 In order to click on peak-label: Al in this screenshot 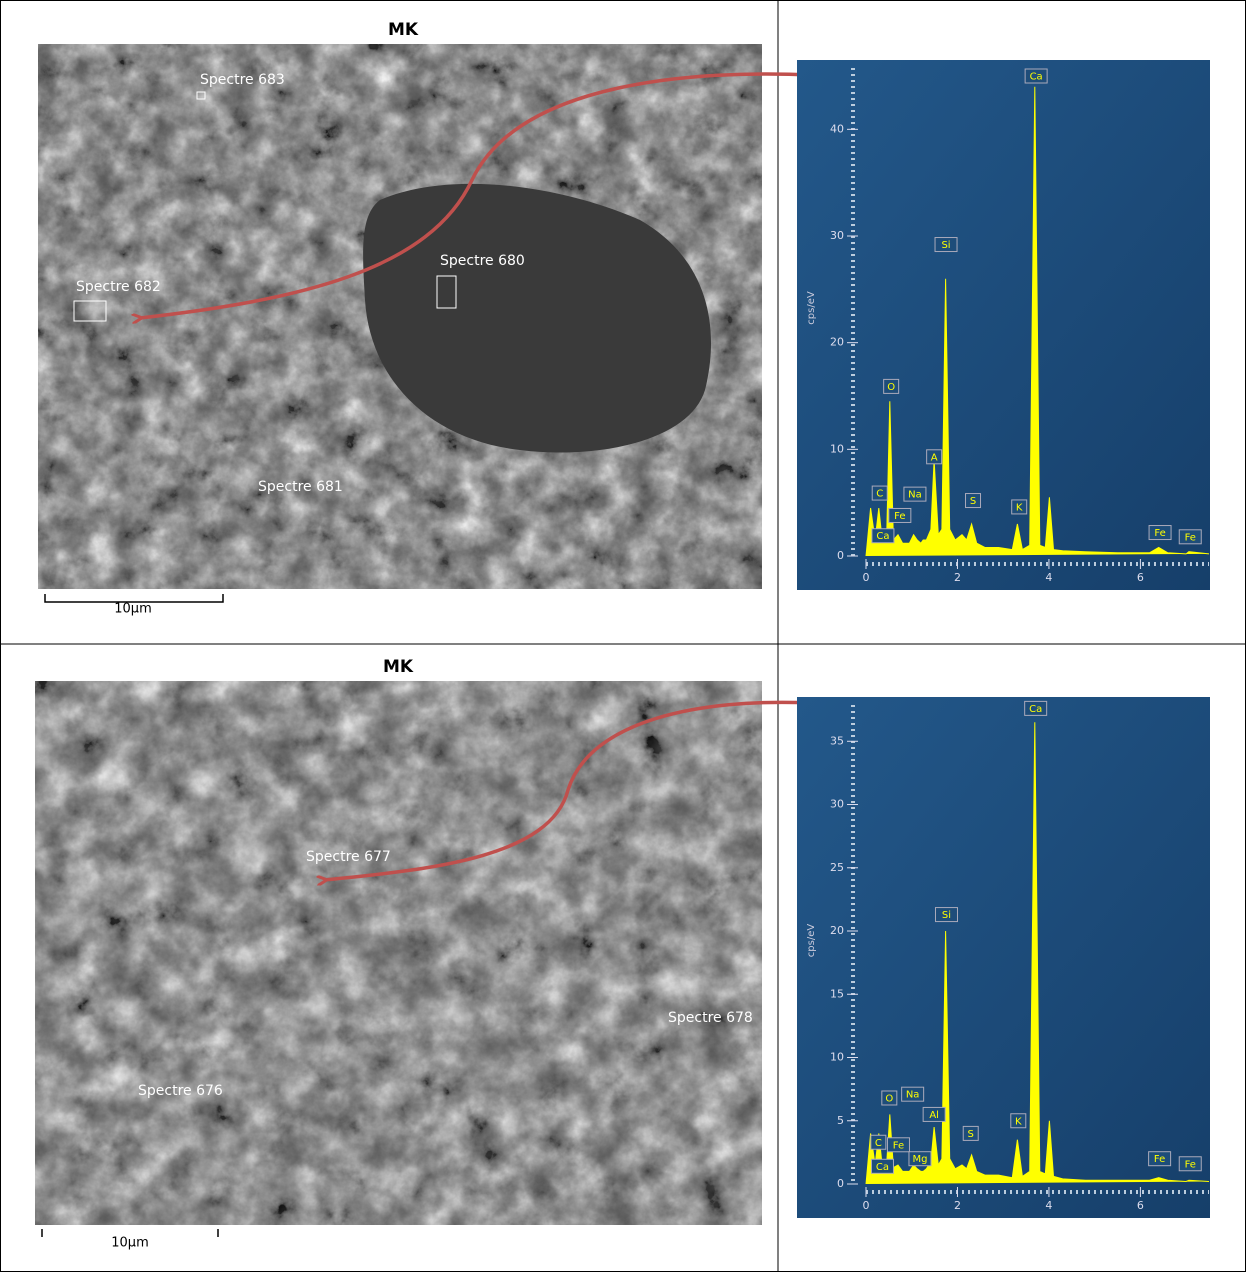, I will do `click(934, 1115)`.